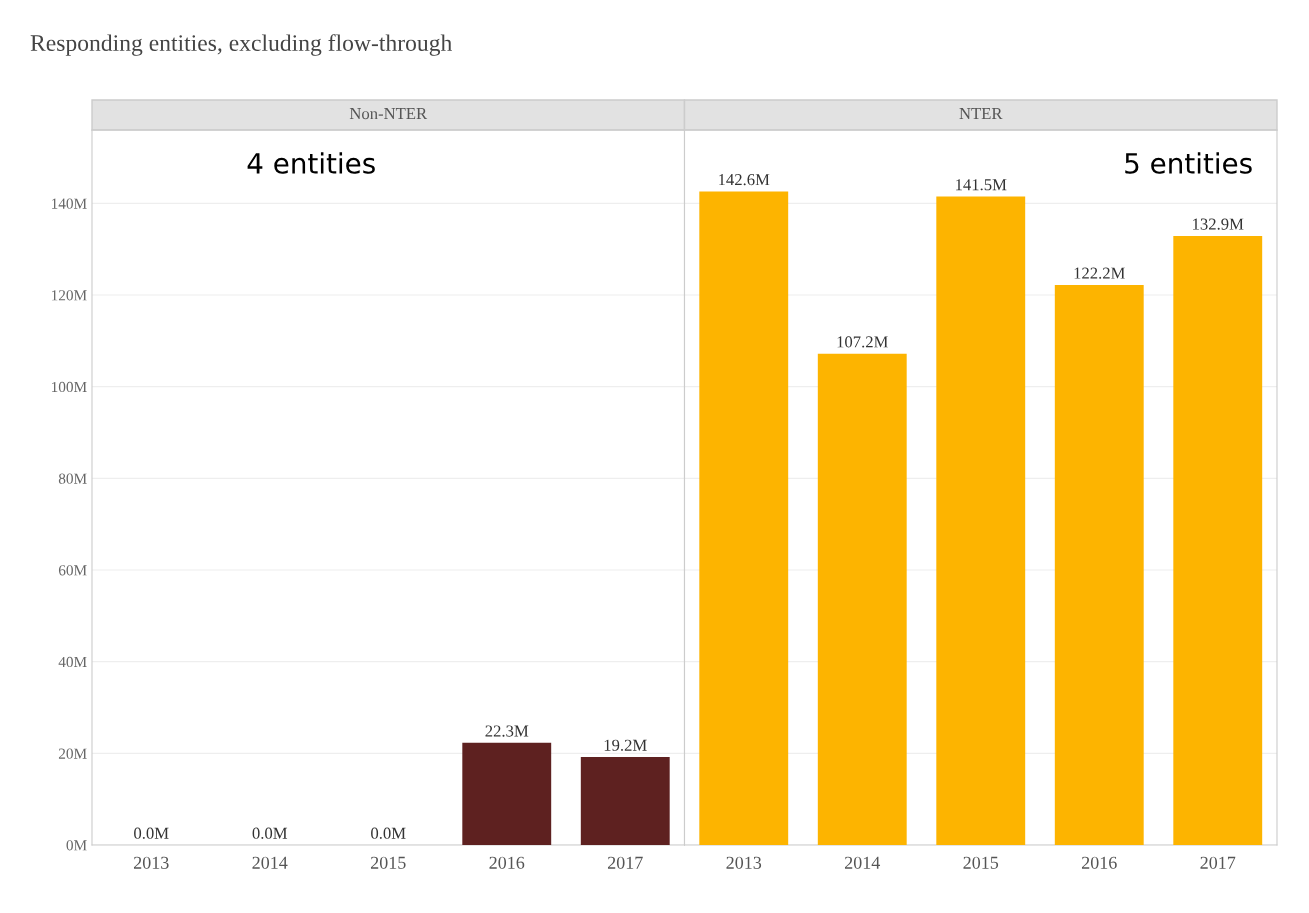 This screenshot has width=1309, height=913. I want to click on annotation: 5 entities, so click(1188, 163).